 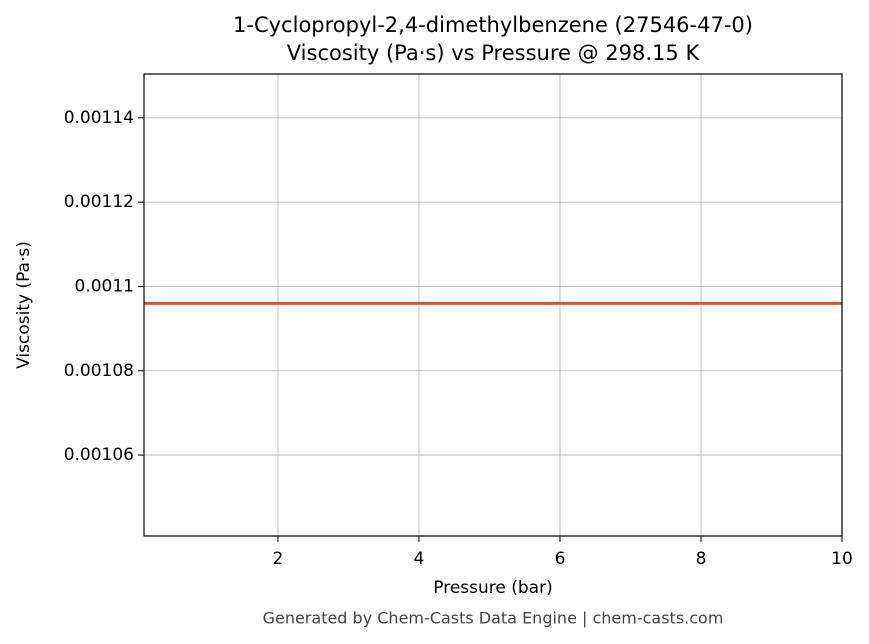 I want to click on y-tick-label: 0.00114, so click(x=99, y=118).